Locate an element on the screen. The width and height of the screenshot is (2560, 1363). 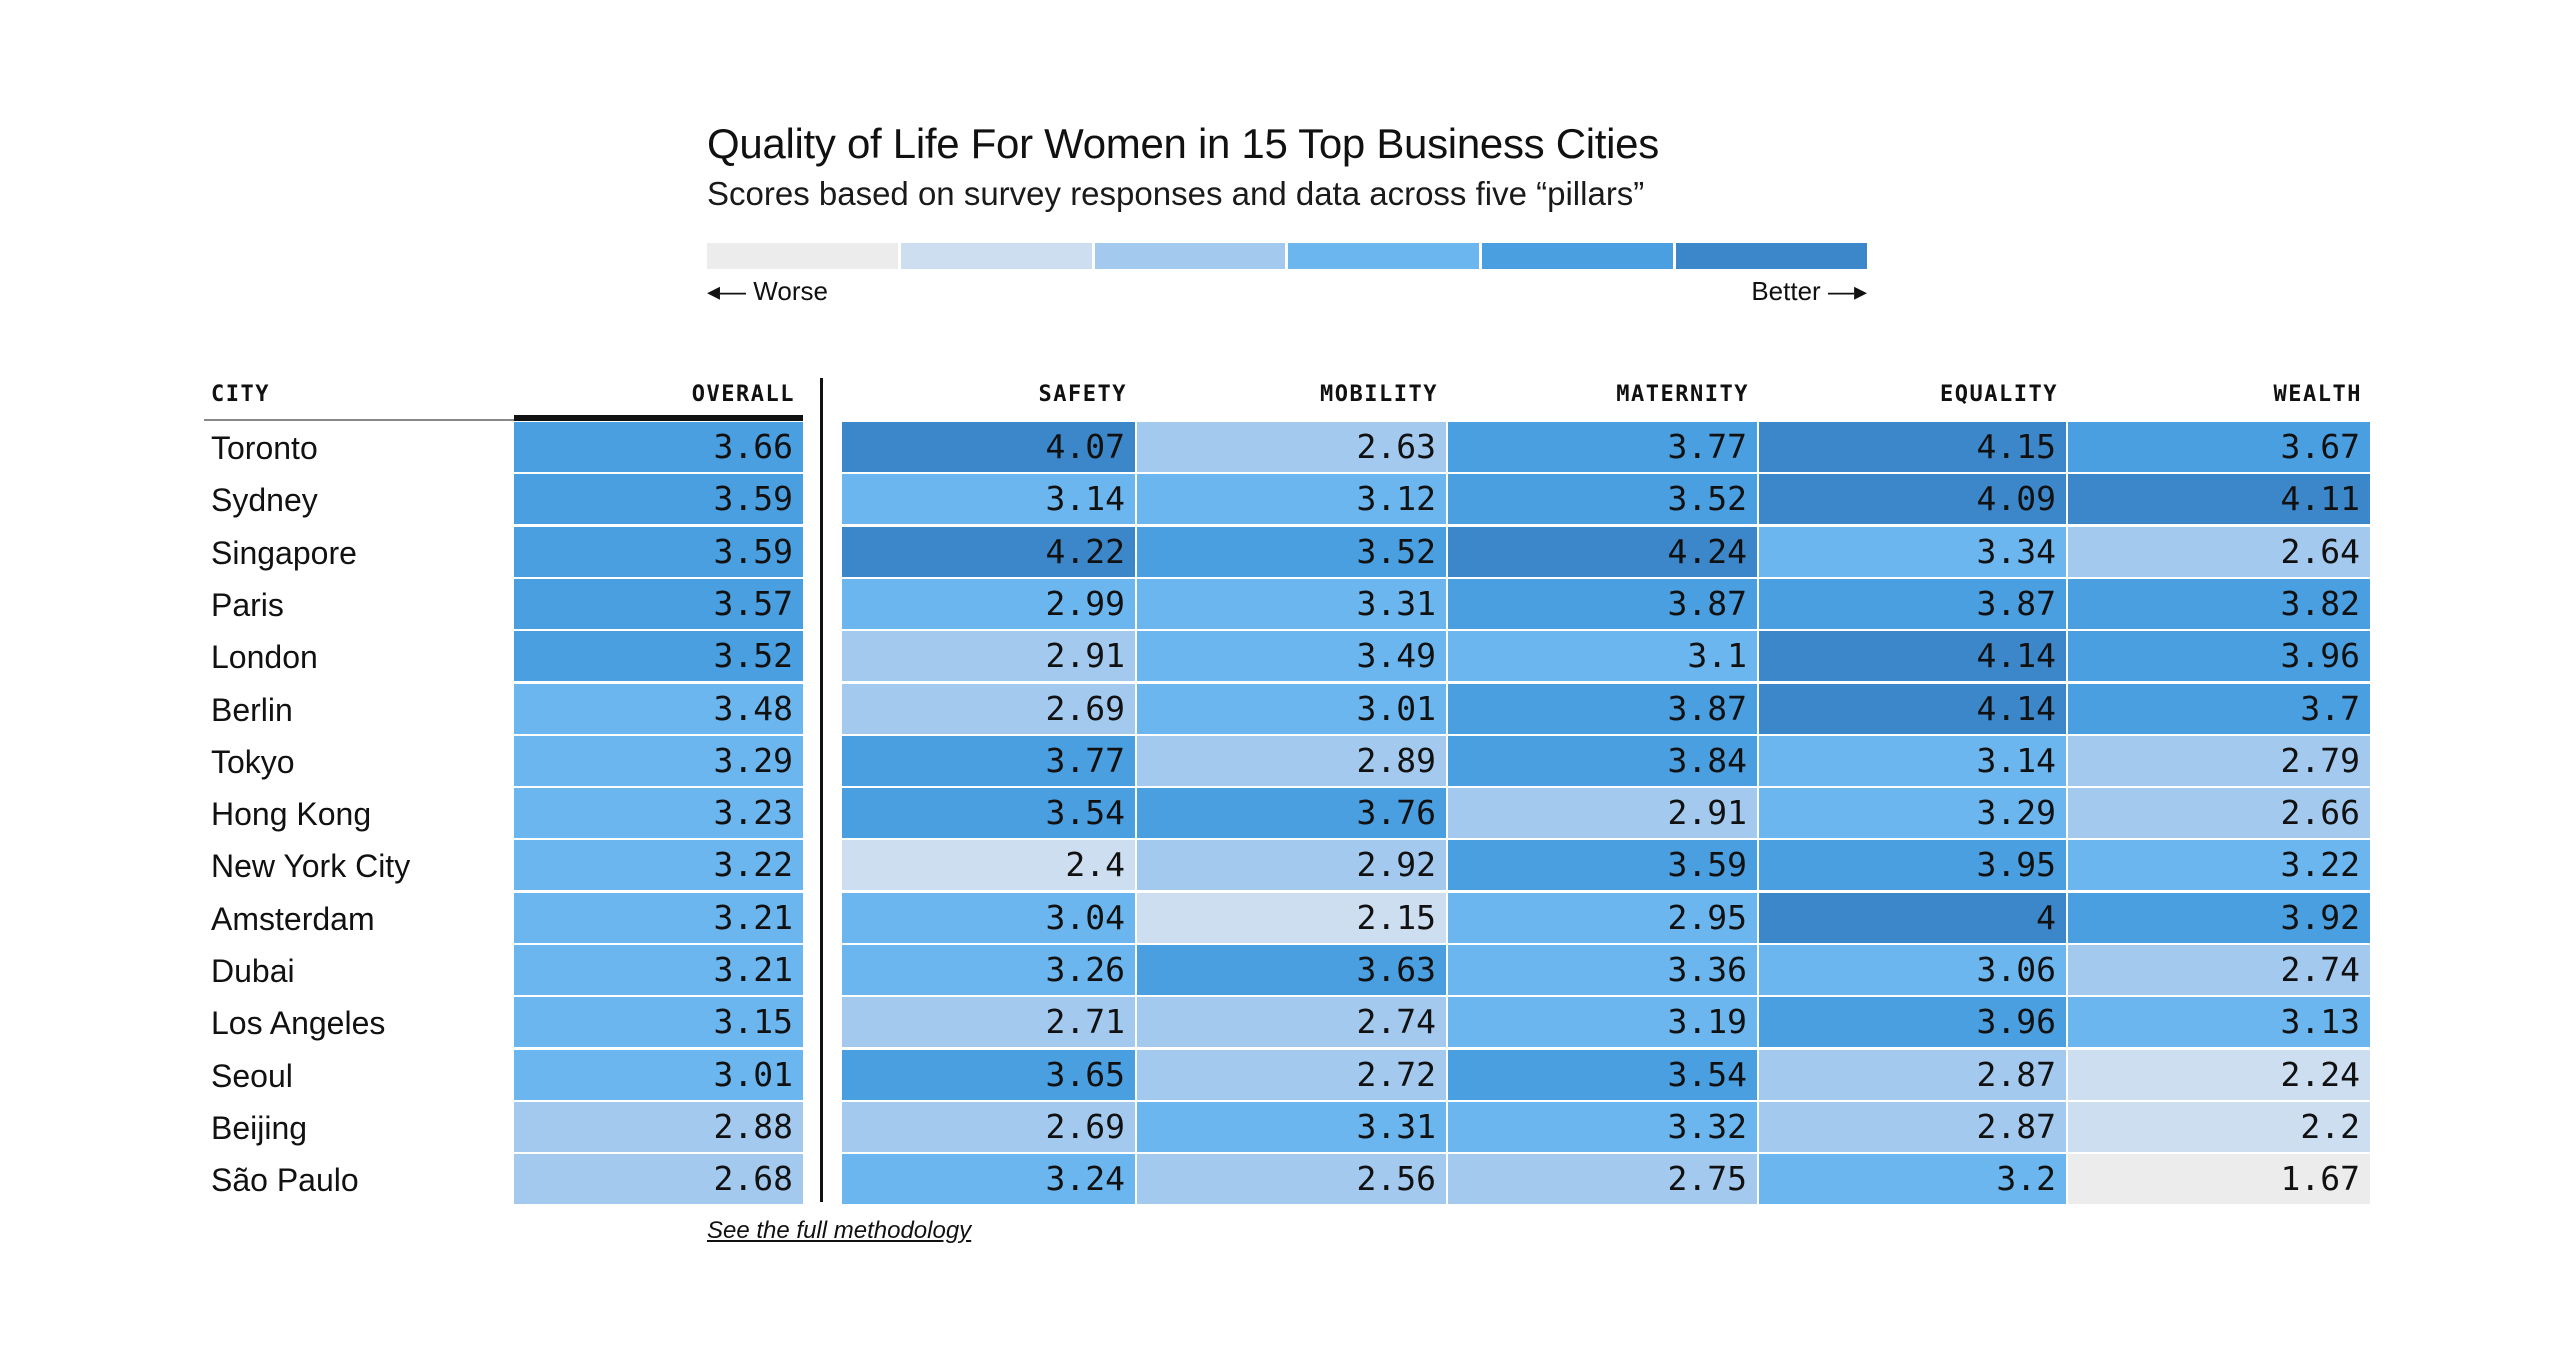
score-cell-safety: 4.22 is located at coordinates (988, 552).